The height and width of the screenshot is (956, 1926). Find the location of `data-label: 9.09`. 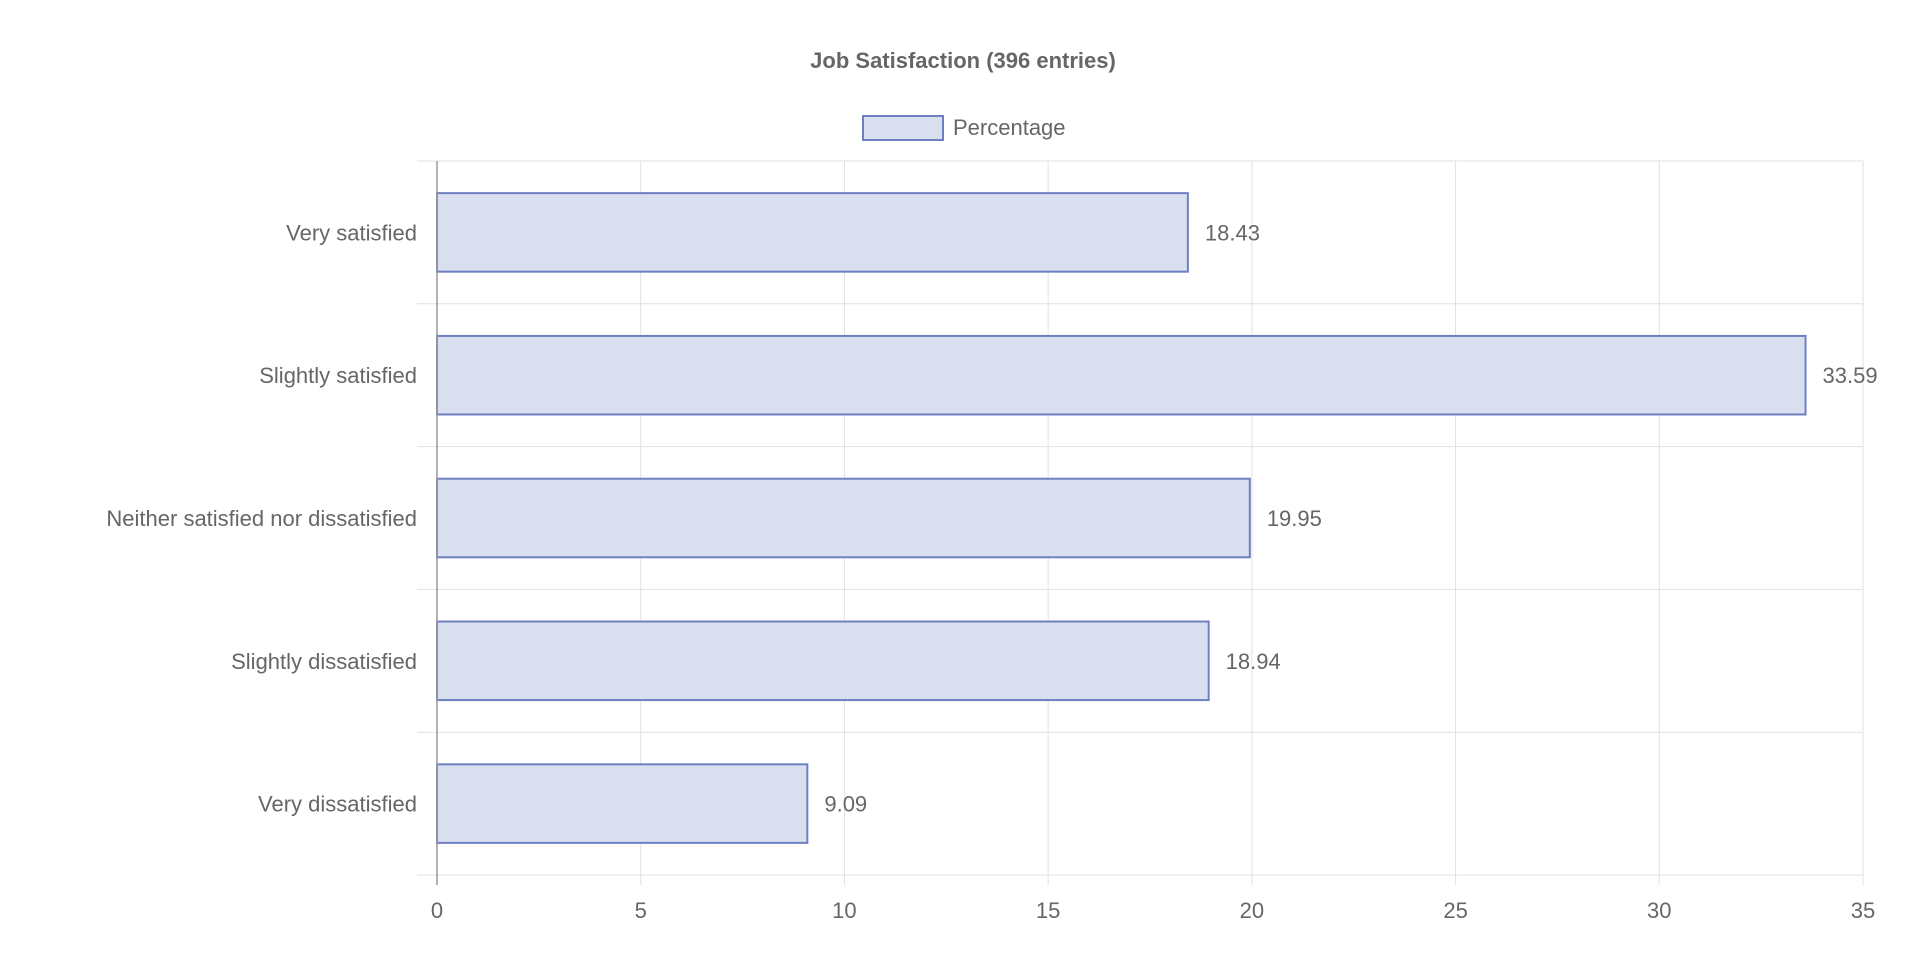

data-label: 9.09 is located at coordinates (845, 804).